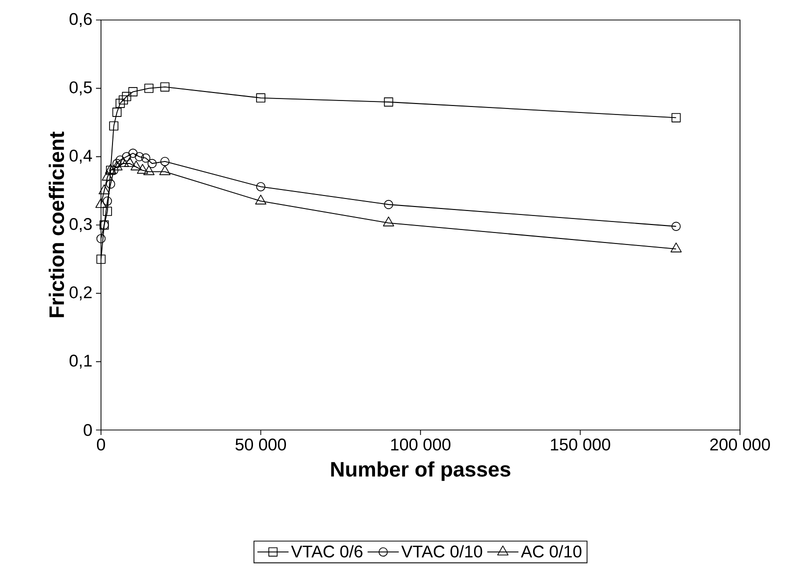 The width and height of the screenshot is (791, 588). I want to click on y-tick-label: 0,2, so click(81, 293).